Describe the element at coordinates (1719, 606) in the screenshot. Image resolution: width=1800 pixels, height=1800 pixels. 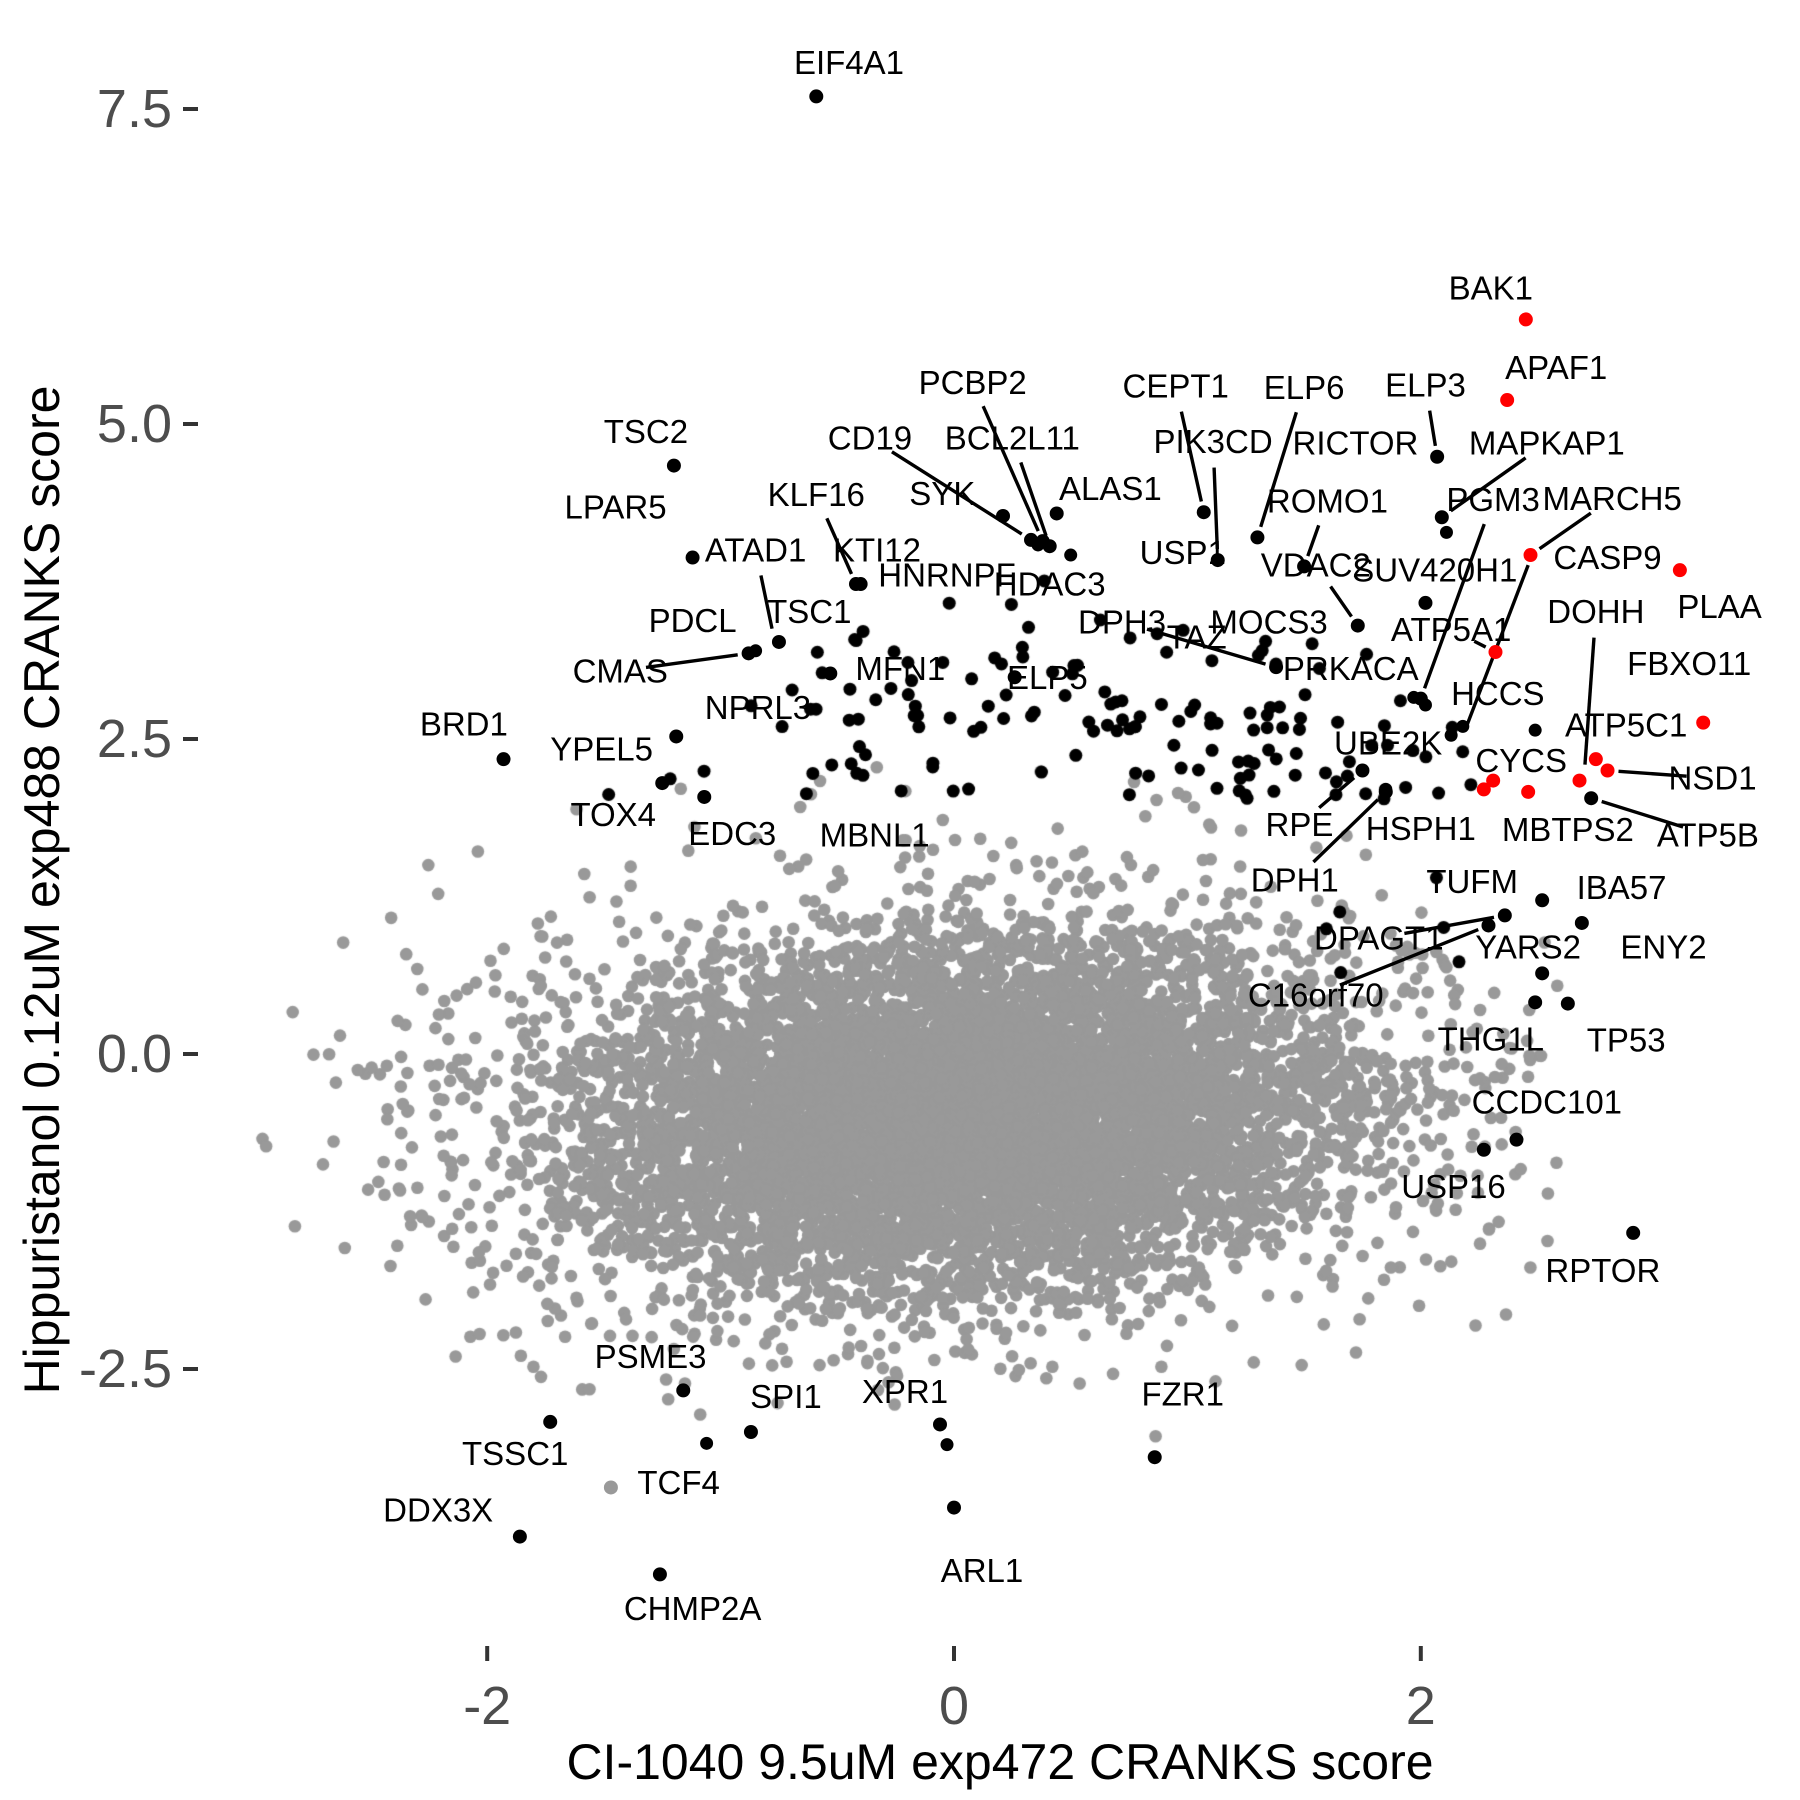
I see `gene-label-PLAA: PLAA` at that location.